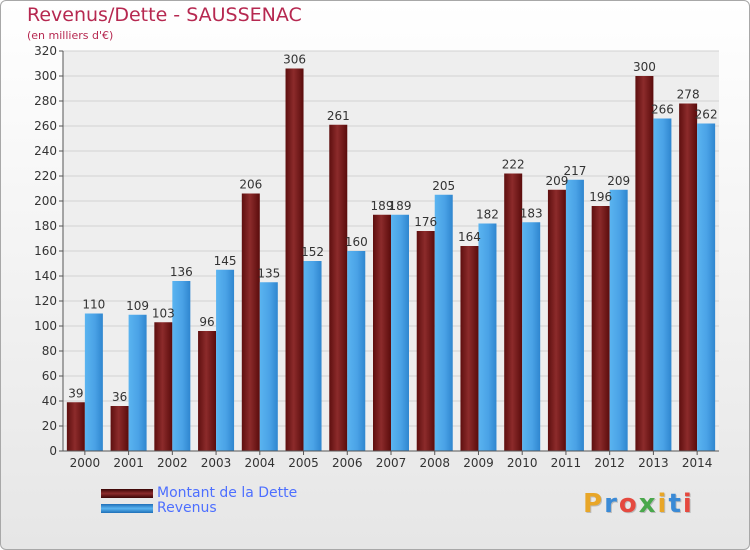  What do you see at coordinates (312, 356) in the screenshot?
I see `bar-revenue-2005` at bounding box center [312, 356].